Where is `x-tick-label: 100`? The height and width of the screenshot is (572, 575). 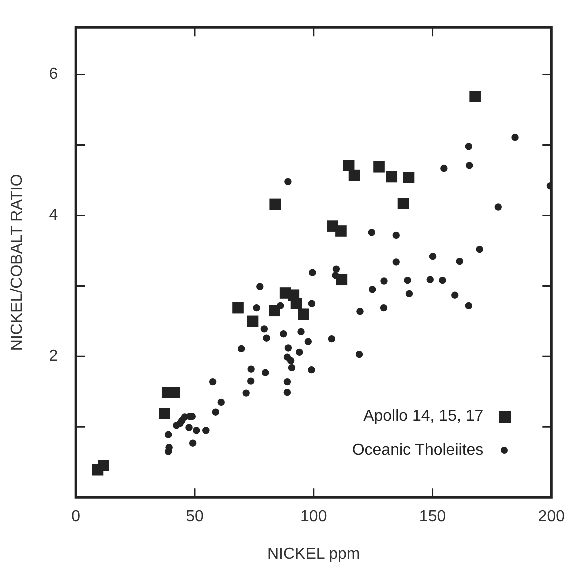
x-tick-label: 100 is located at coordinates (314, 517).